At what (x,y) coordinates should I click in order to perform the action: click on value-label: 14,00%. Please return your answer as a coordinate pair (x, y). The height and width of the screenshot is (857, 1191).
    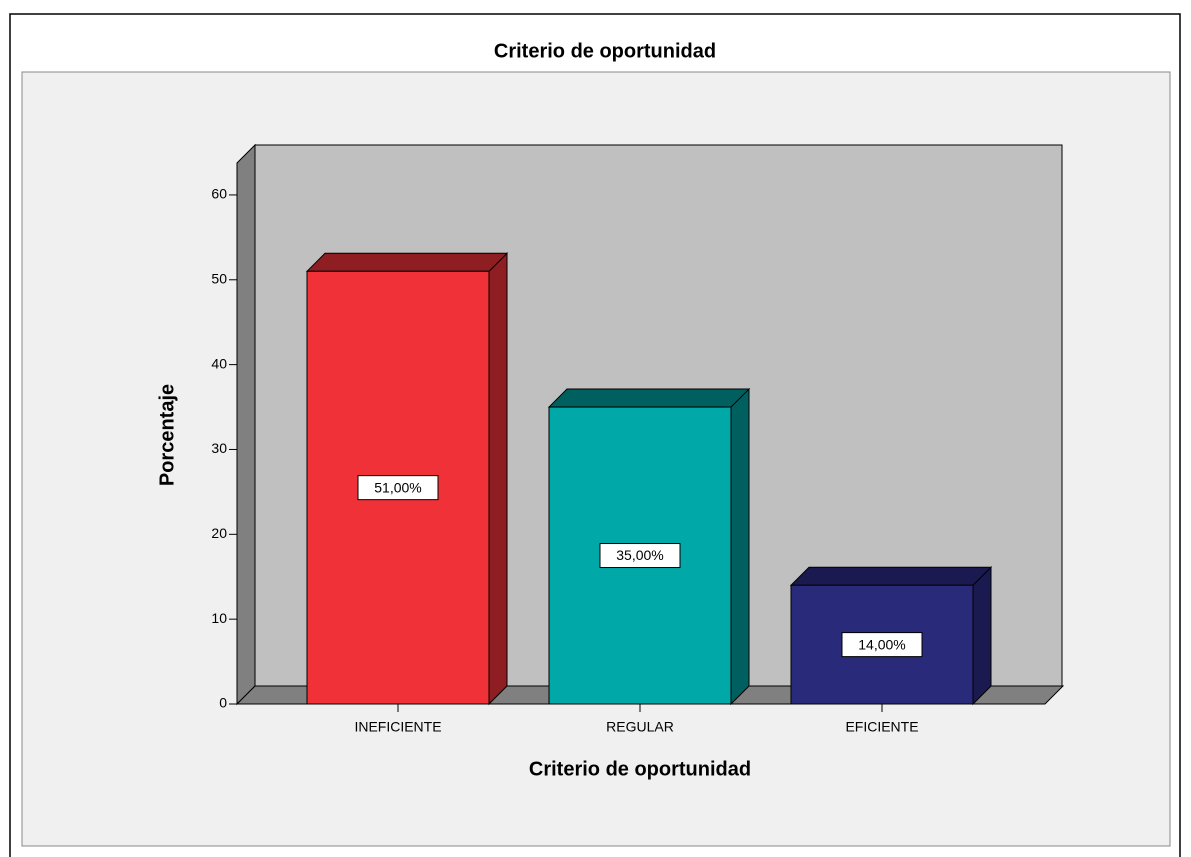
    Looking at the image, I should click on (881, 644).